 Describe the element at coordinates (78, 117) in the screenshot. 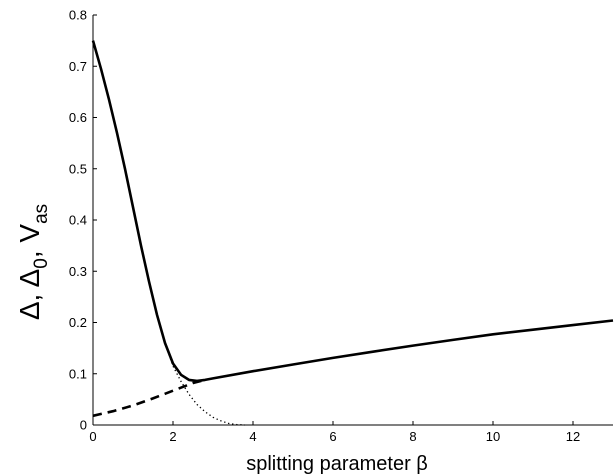

I see `y-tick-label: 0.6` at that location.